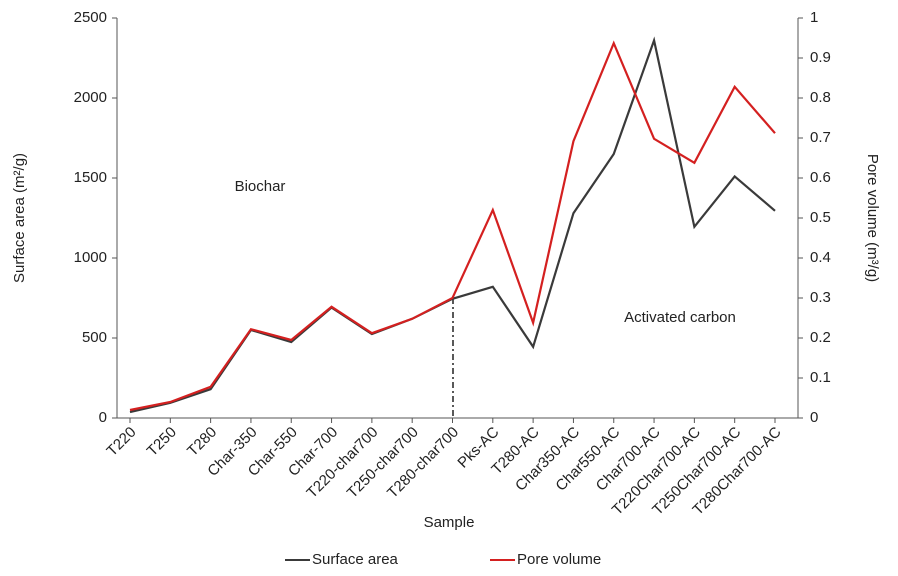 This screenshot has height=576, width=898. Describe the element at coordinates (872, 218) in the screenshot. I see `y2-axis-title: Pore volume (m³/g)` at that location.